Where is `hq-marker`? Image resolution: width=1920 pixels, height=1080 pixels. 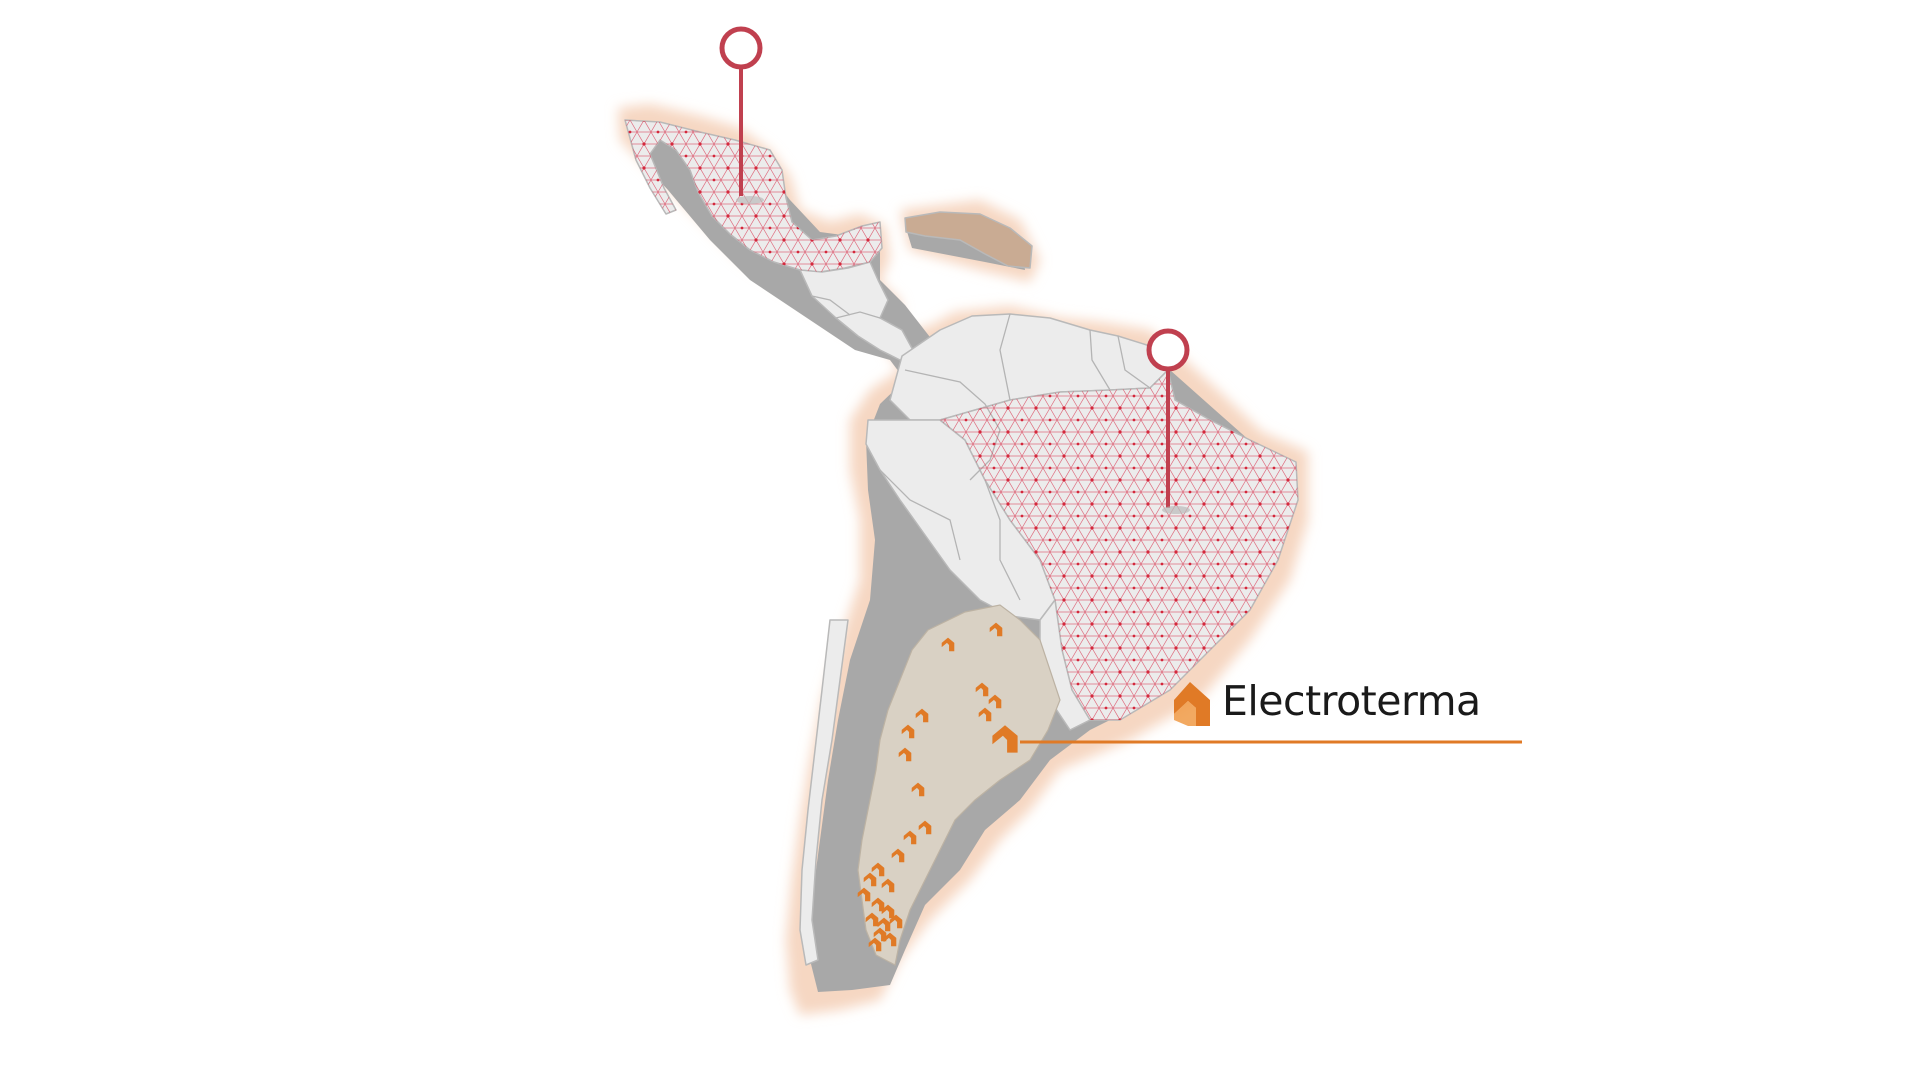 hq-marker is located at coordinates (1257, 739).